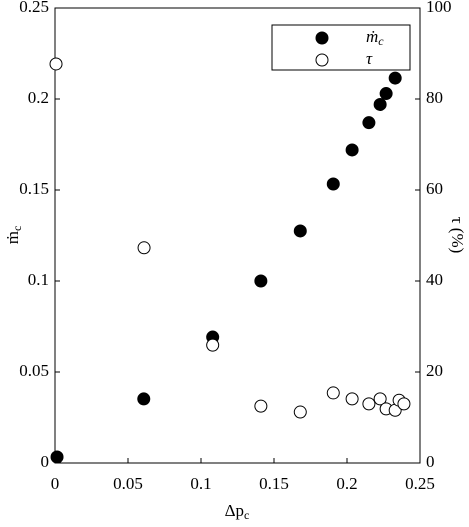  What do you see at coordinates (34, 370) in the screenshot?
I see `y-tick-label: 0.05` at bounding box center [34, 370].